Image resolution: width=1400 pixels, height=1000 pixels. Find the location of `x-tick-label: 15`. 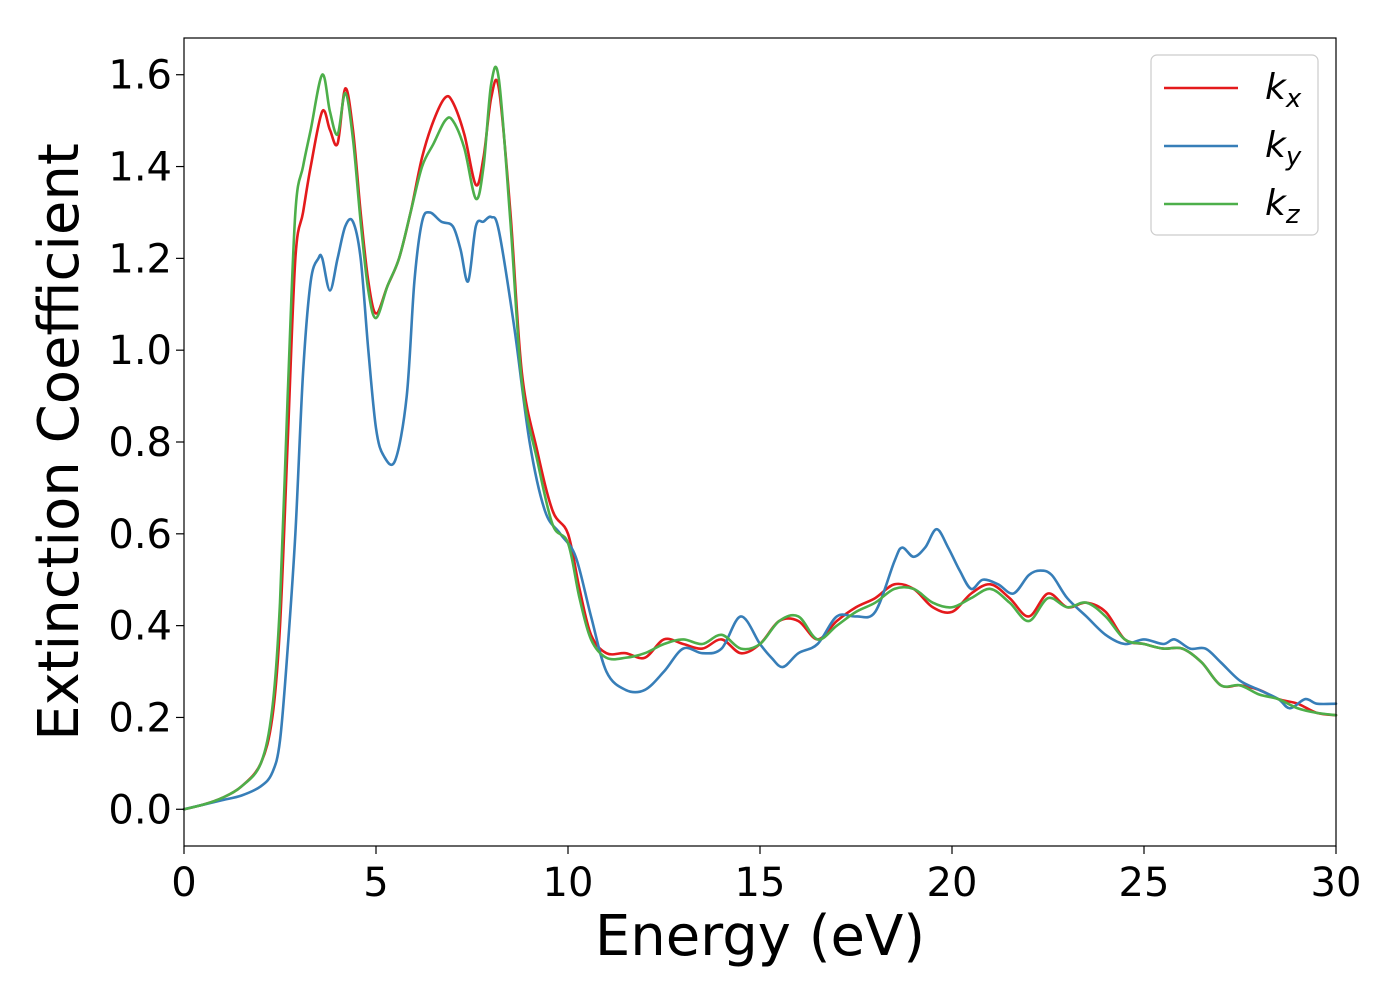

x-tick-label: 15 is located at coordinates (760, 883).